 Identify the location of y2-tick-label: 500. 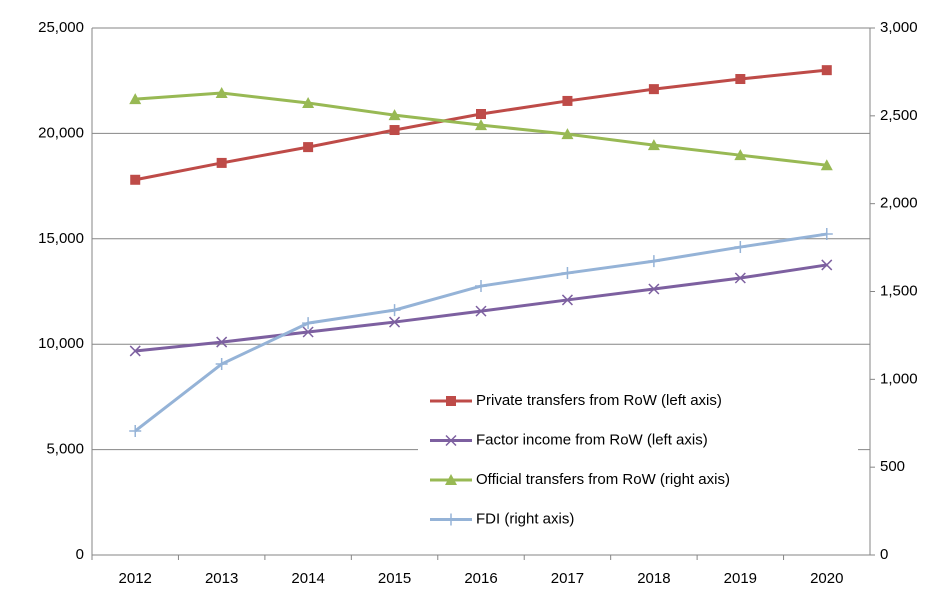
(892, 466).